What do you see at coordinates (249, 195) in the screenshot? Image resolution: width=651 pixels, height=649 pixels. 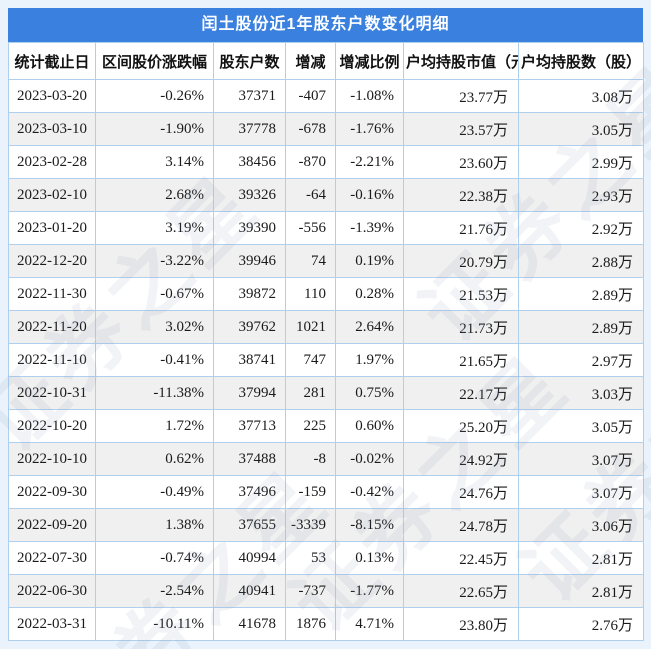 I see `cell-holder-count: 39326` at bounding box center [249, 195].